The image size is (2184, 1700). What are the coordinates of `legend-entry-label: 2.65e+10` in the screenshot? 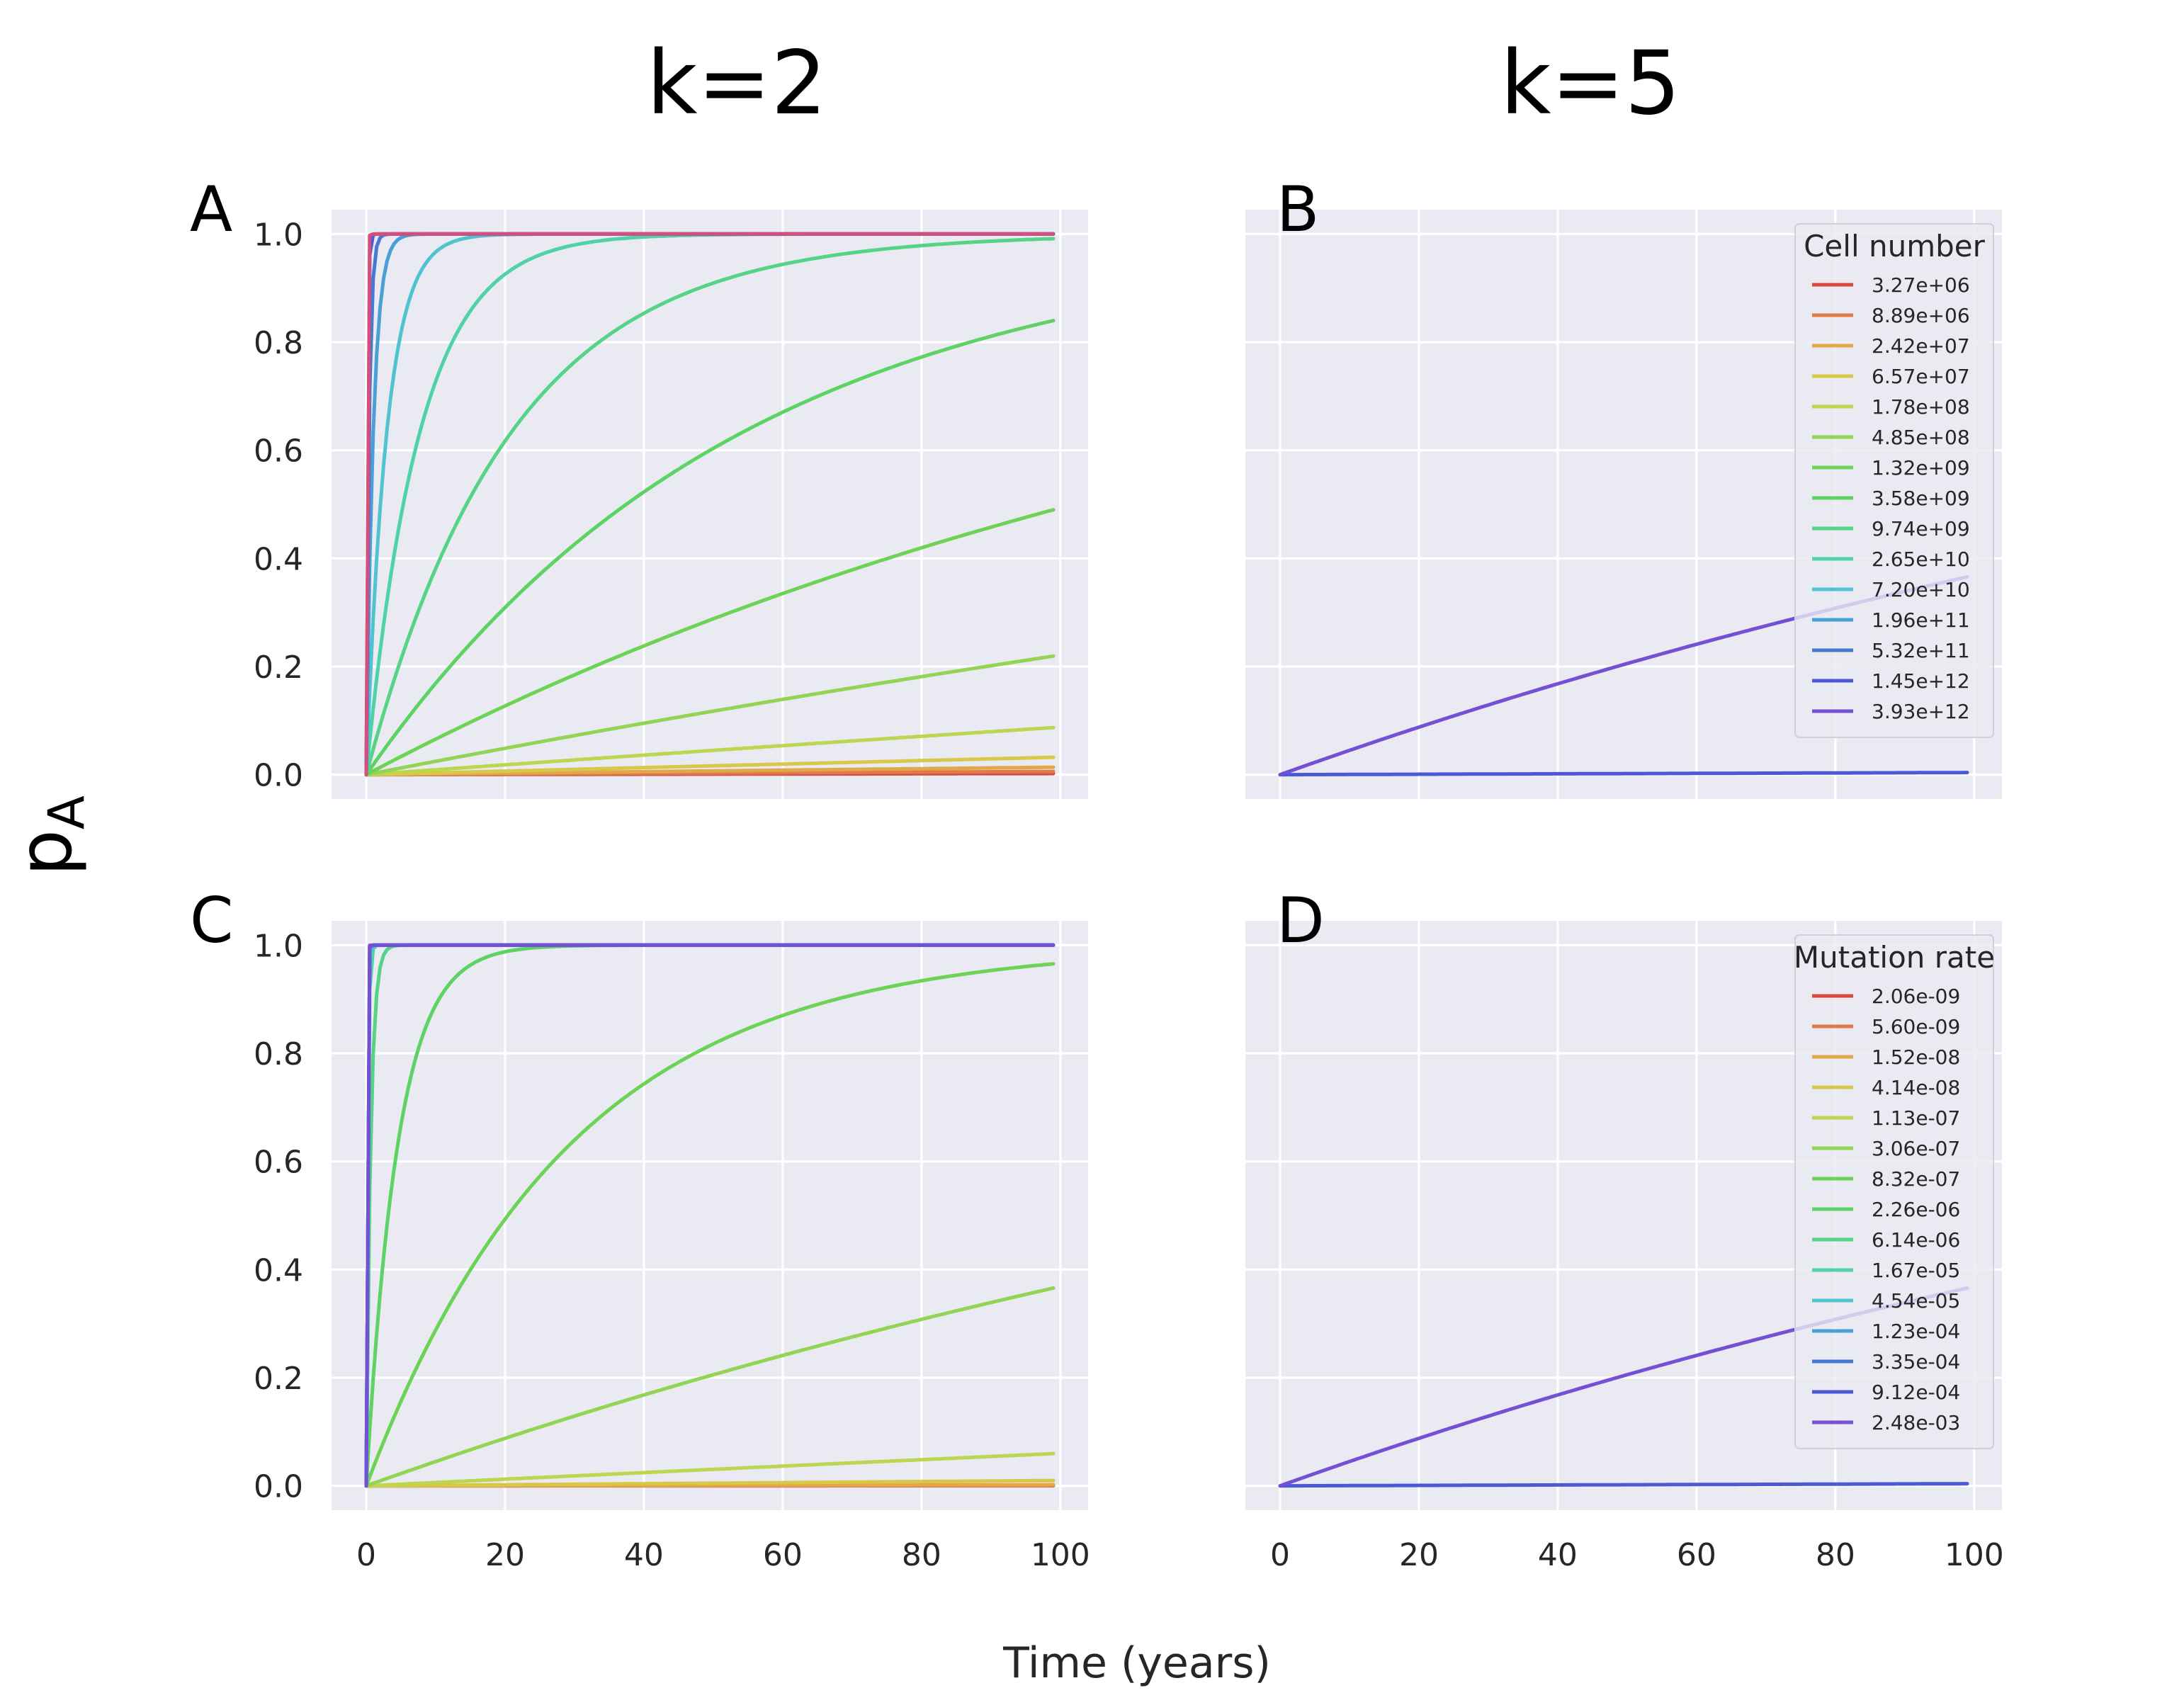 It's located at (1921, 560).